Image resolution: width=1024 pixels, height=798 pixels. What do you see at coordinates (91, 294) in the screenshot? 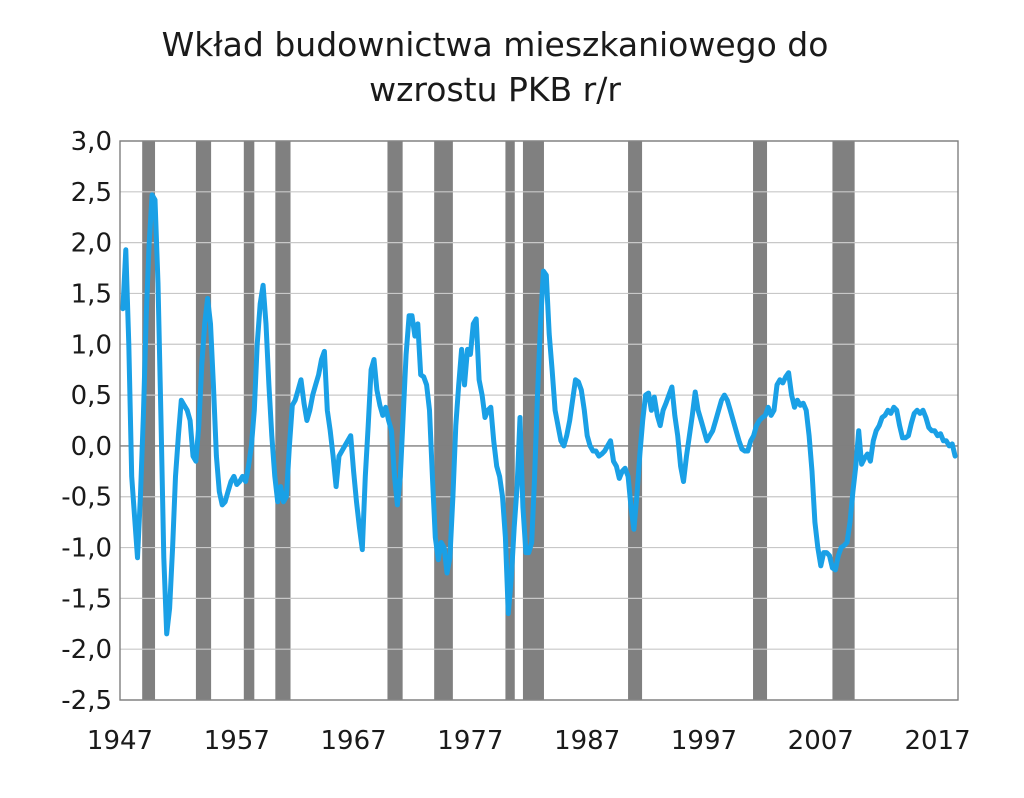
I see `y-tick-label: 1,5` at bounding box center [91, 294].